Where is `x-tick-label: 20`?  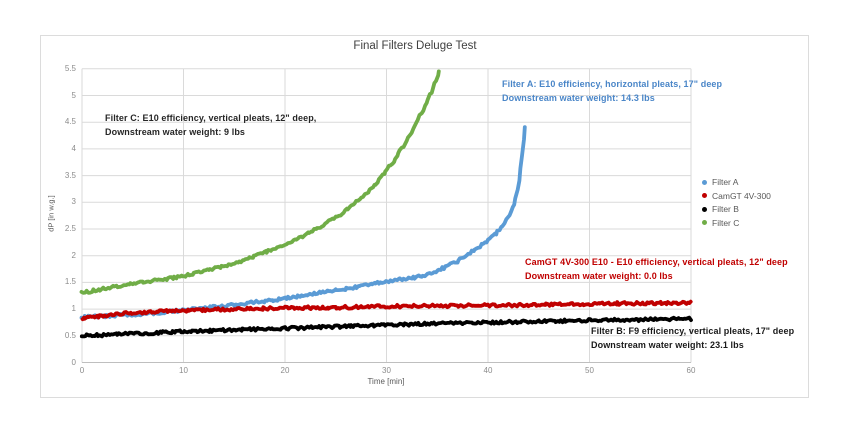 x-tick-label: 20 is located at coordinates (285, 370).